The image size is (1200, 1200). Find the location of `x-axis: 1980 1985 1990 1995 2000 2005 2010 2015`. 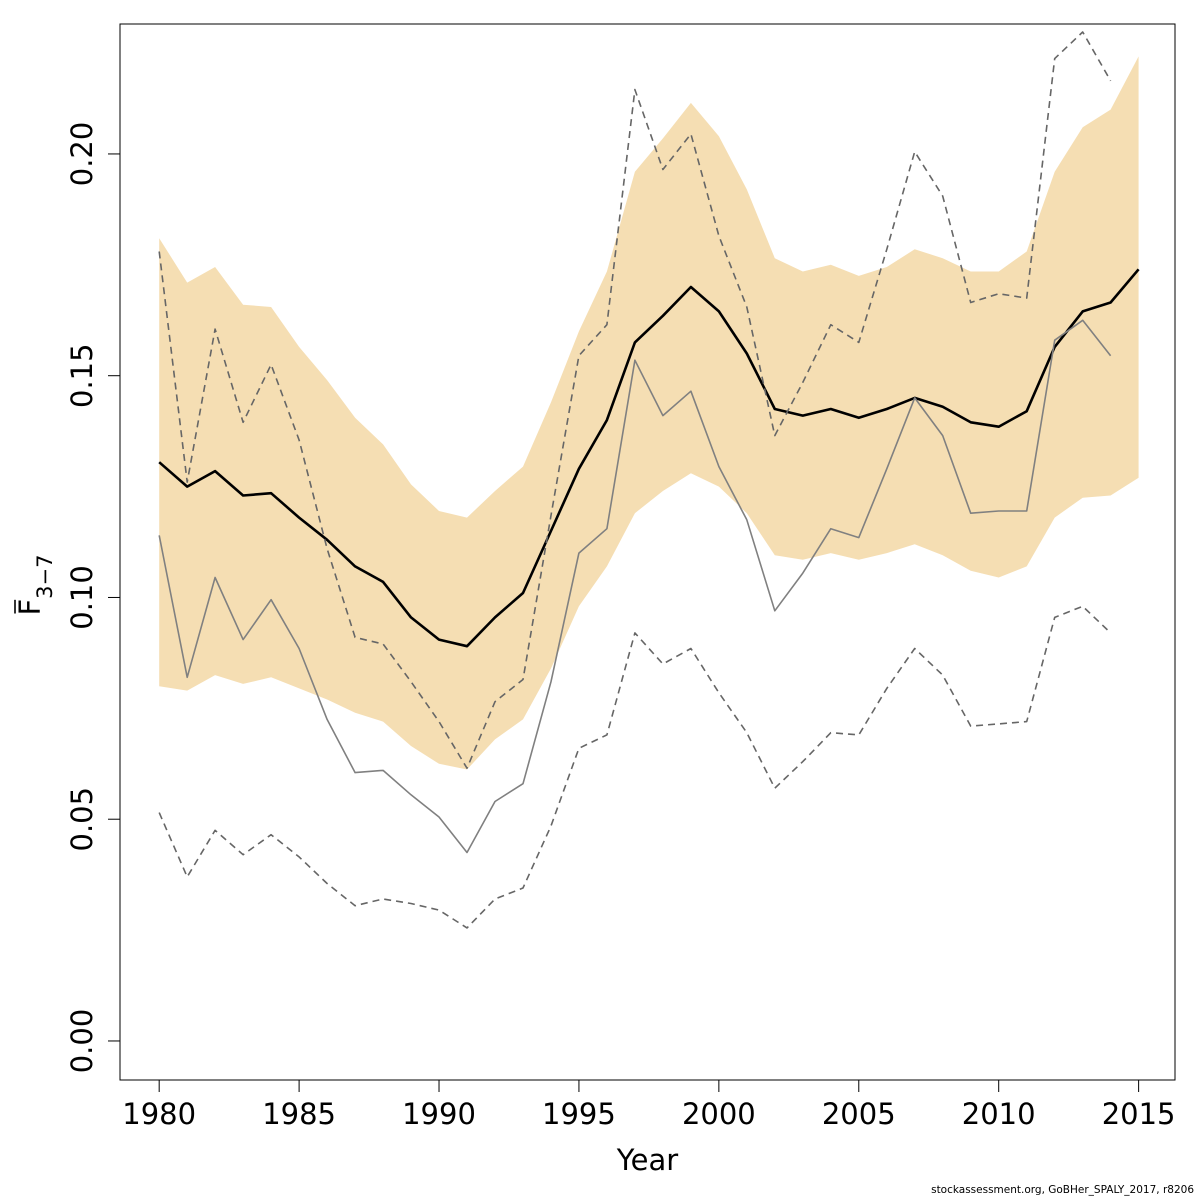

x-axis: 1980 1985 1990 1995 2000 2005 2010 2015 is located at coordinates (649, 1105).